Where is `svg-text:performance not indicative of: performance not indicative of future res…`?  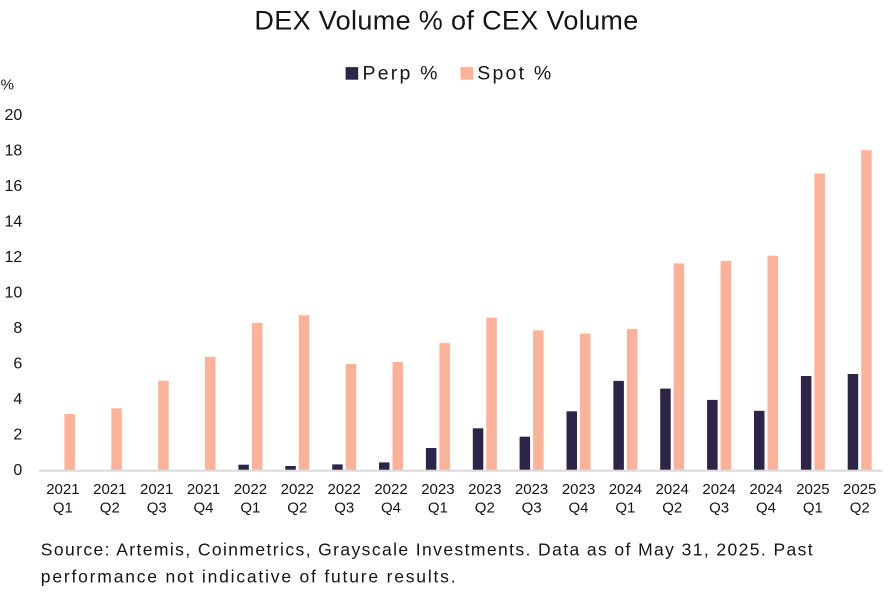 svg-text:performance not indicative of: performance not indicative of future res… is located at coordinates (249, 577).